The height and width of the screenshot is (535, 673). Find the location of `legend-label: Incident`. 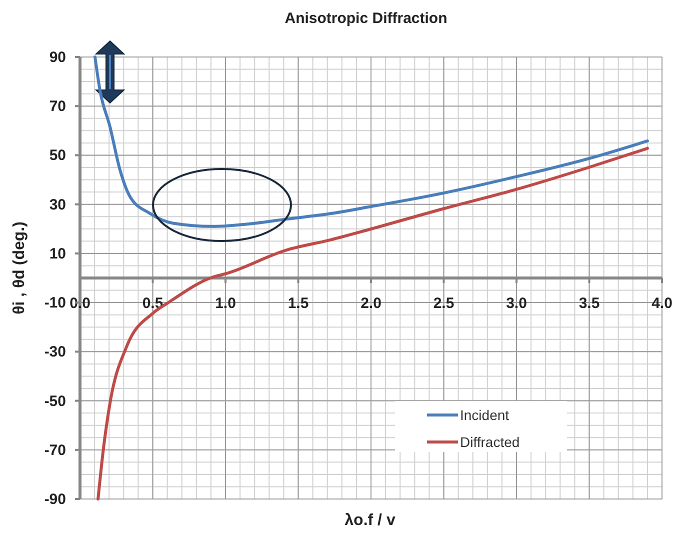

legend-label: Incident is located at coordinates (485, 415).